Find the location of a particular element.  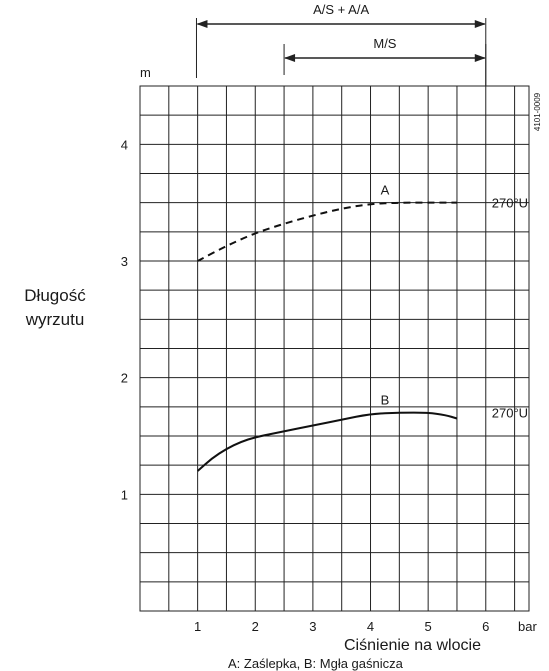

series-line-B is located at coordinates (327, 441).